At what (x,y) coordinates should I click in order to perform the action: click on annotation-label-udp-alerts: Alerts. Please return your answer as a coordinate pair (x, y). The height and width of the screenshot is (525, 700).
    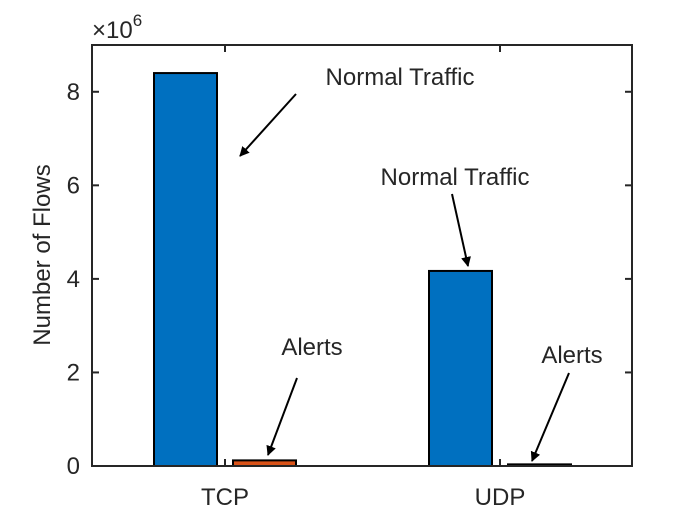
    Looking at the image, I should click on (571, 355).